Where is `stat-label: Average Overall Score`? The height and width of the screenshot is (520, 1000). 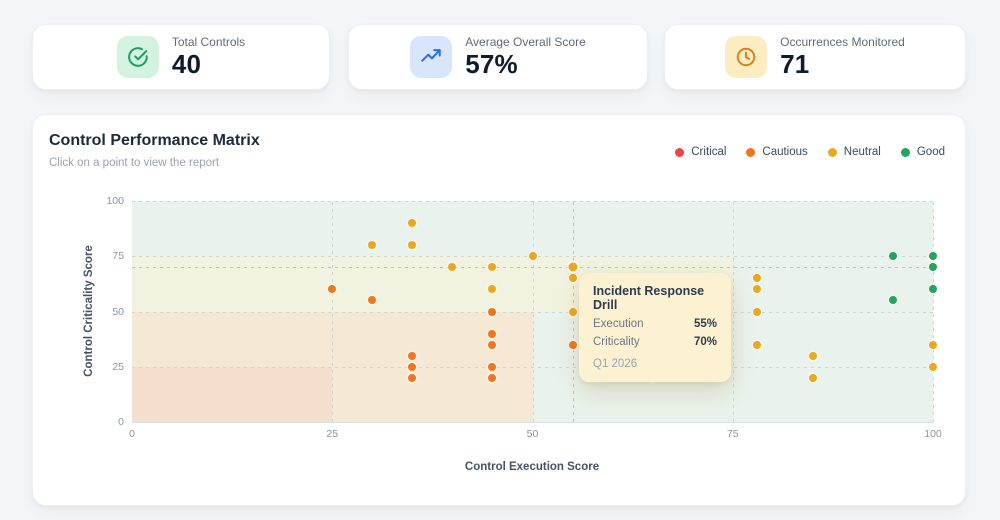
stat-label: Average Overall Score is located at coordinates (525, 42).